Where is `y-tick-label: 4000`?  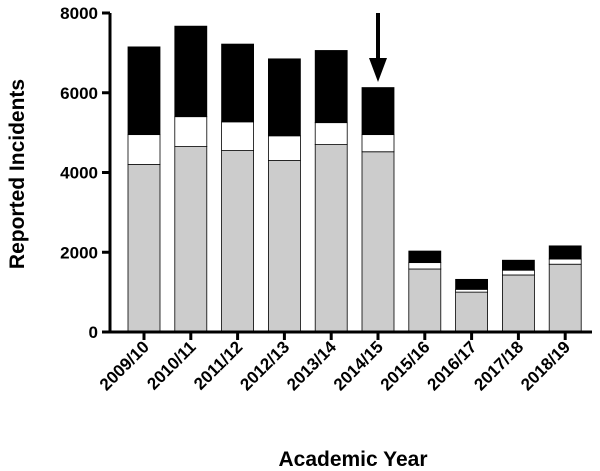 y-tick-label: 4000 is located at coordinates (79, 173).